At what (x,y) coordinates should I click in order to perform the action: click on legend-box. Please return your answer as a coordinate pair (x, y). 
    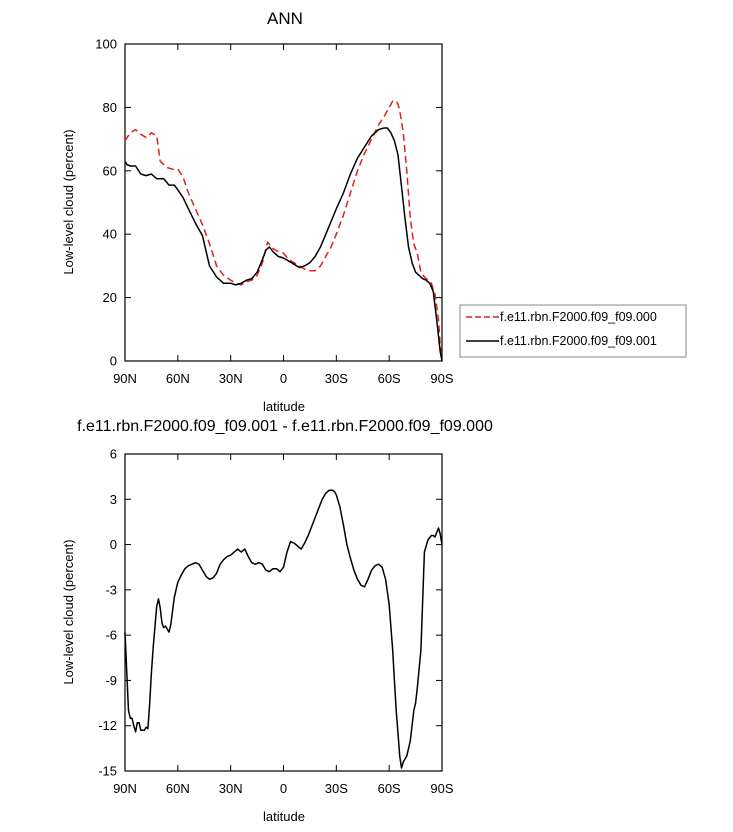
    Looking at the image, I should click on (573, 331).